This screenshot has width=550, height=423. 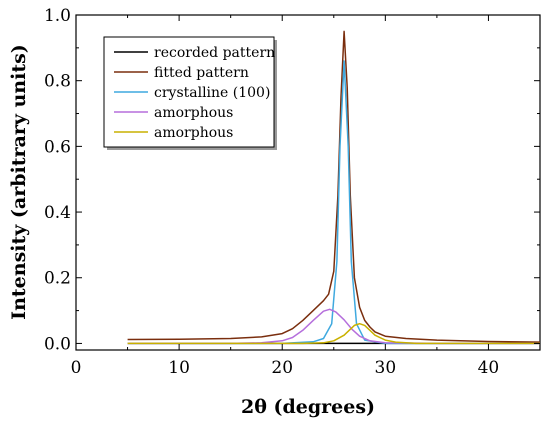 I want to click on legend-label-1: fitted pattern, so click(x=201, y=73).